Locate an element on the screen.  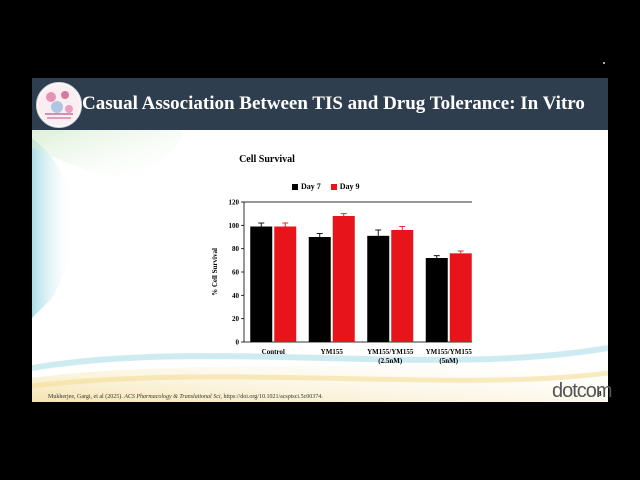
watermark: dotcom is located at coordinates (582, 391).